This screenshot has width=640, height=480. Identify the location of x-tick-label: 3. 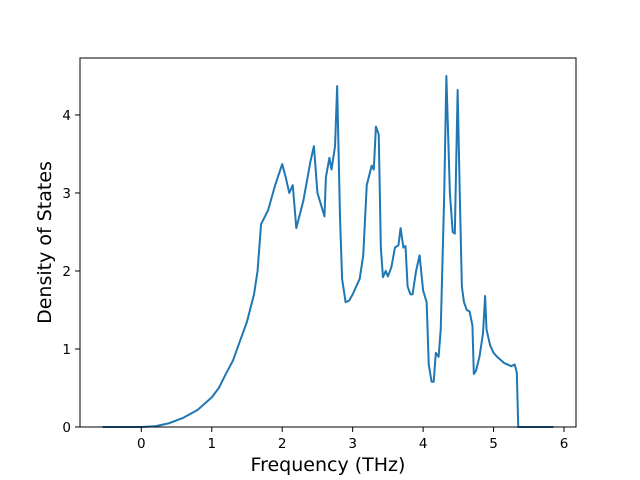
(352, 444).